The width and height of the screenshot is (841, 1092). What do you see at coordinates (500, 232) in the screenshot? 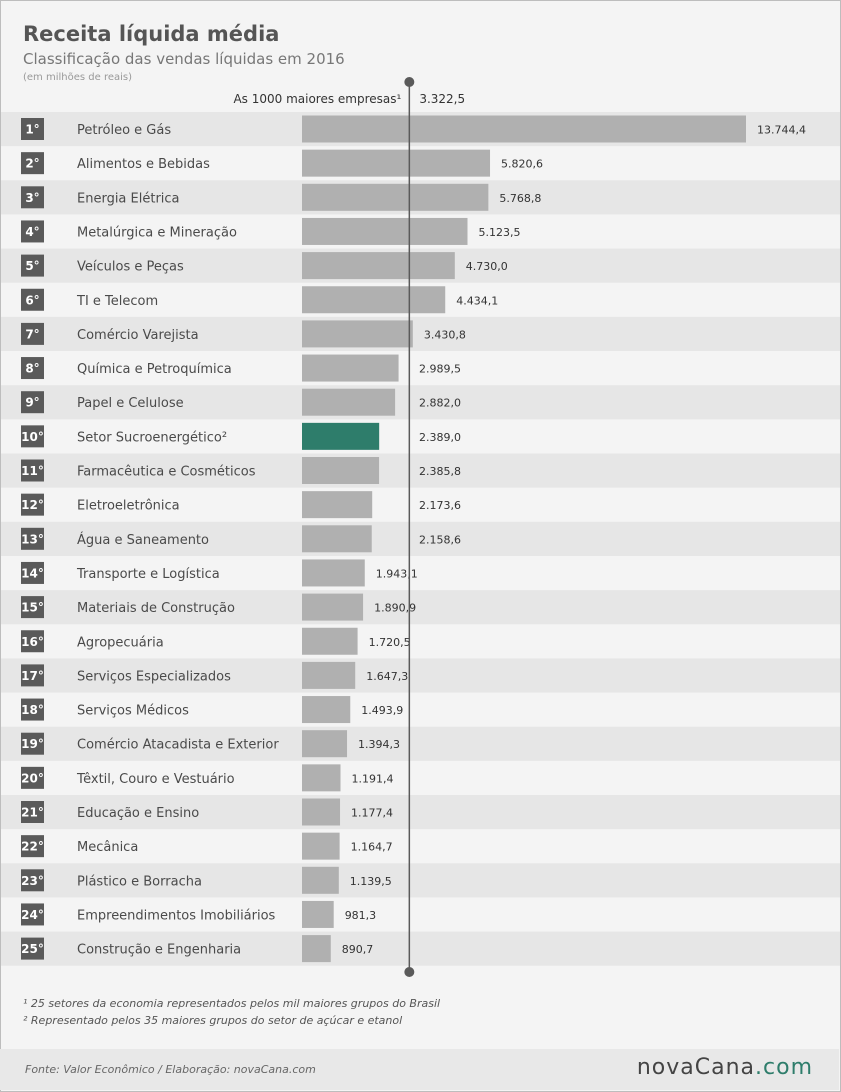
I see `data-label: 5.123,5` at bounding box center [500, 232].